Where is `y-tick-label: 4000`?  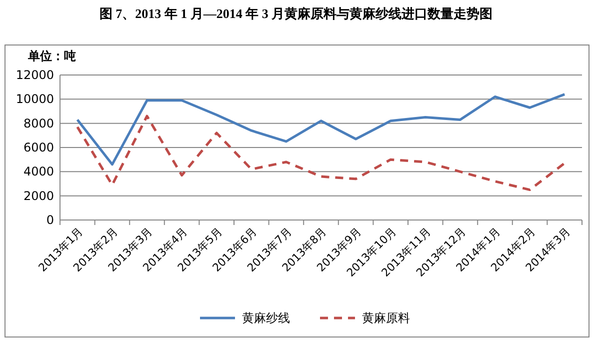
y-tick-label: 4000 is located at coordinates (38, 171).